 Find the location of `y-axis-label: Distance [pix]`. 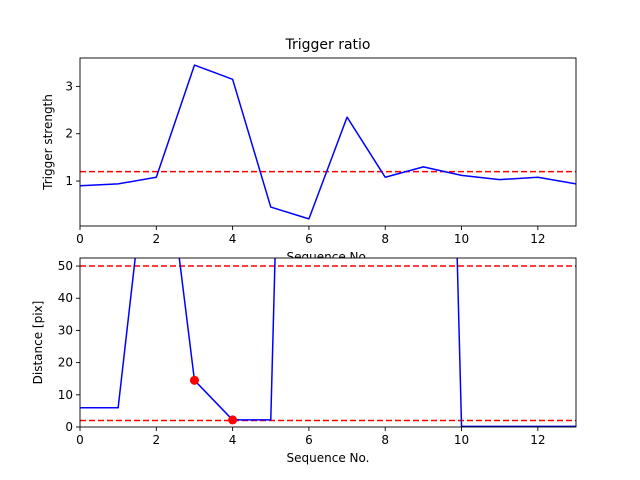

y-axis-label: Distance [pix] is located at coordinates (38, 343).